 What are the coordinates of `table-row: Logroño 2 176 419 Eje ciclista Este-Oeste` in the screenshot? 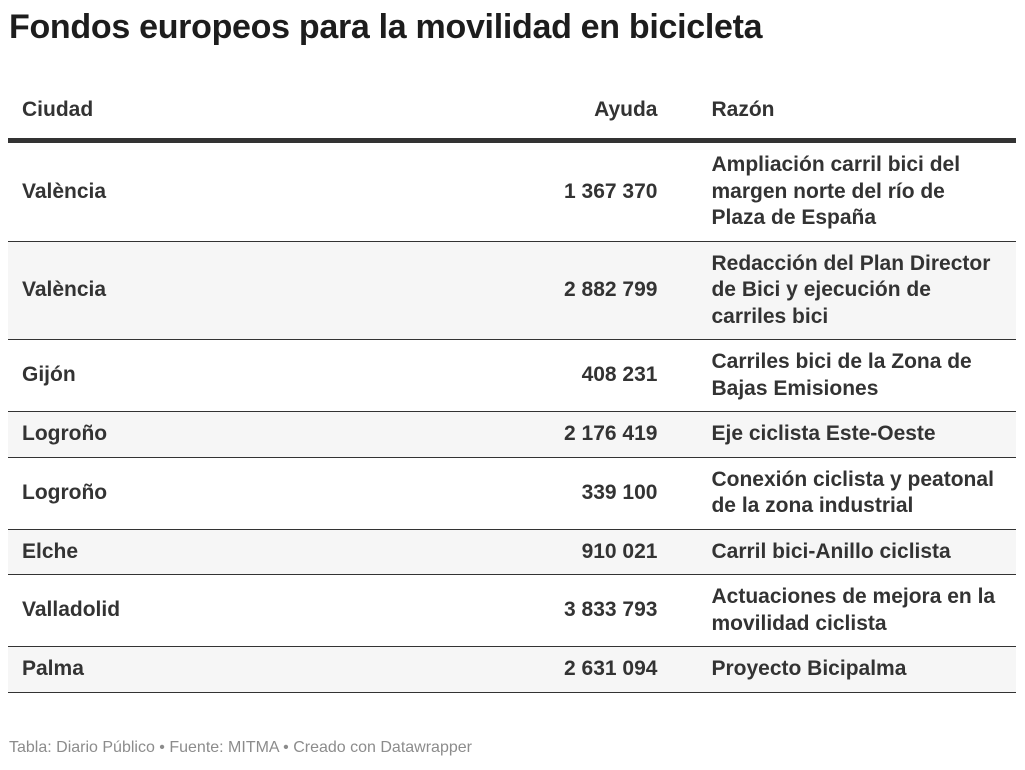 It's located at (512, 434).